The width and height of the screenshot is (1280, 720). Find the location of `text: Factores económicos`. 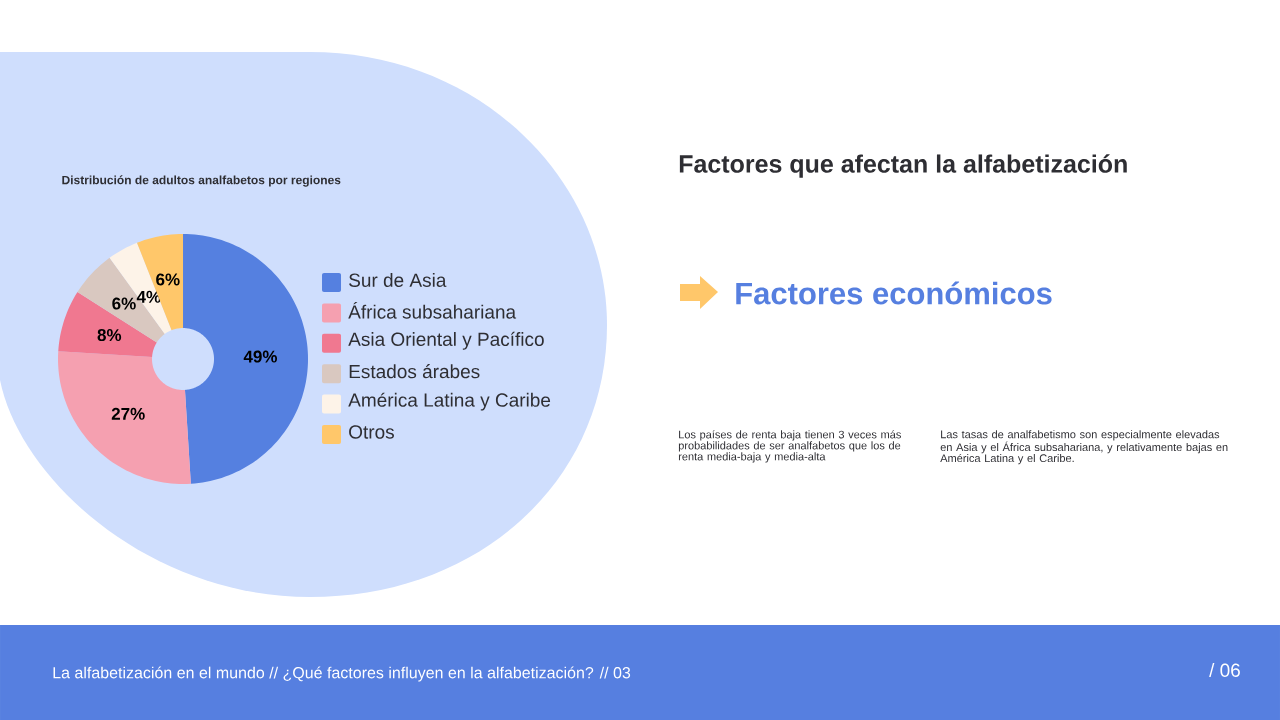

text: Factores económicos is located at coordinates (894, 293).